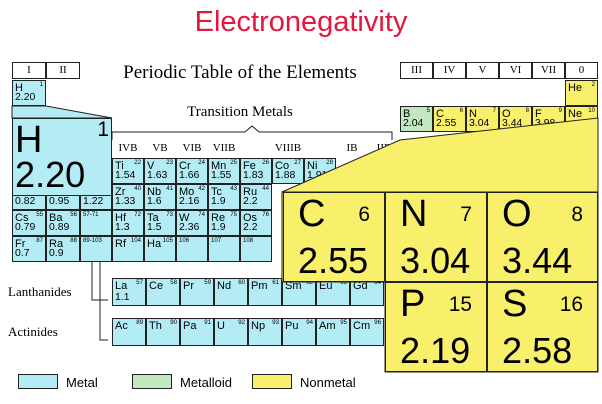 The height and width of the screenshot is (404, 602). What do you see at coordinates (160, 223) in the screenshot?
I see `element-cell: Ta 73 1.5` at bounding box center [160, 223].